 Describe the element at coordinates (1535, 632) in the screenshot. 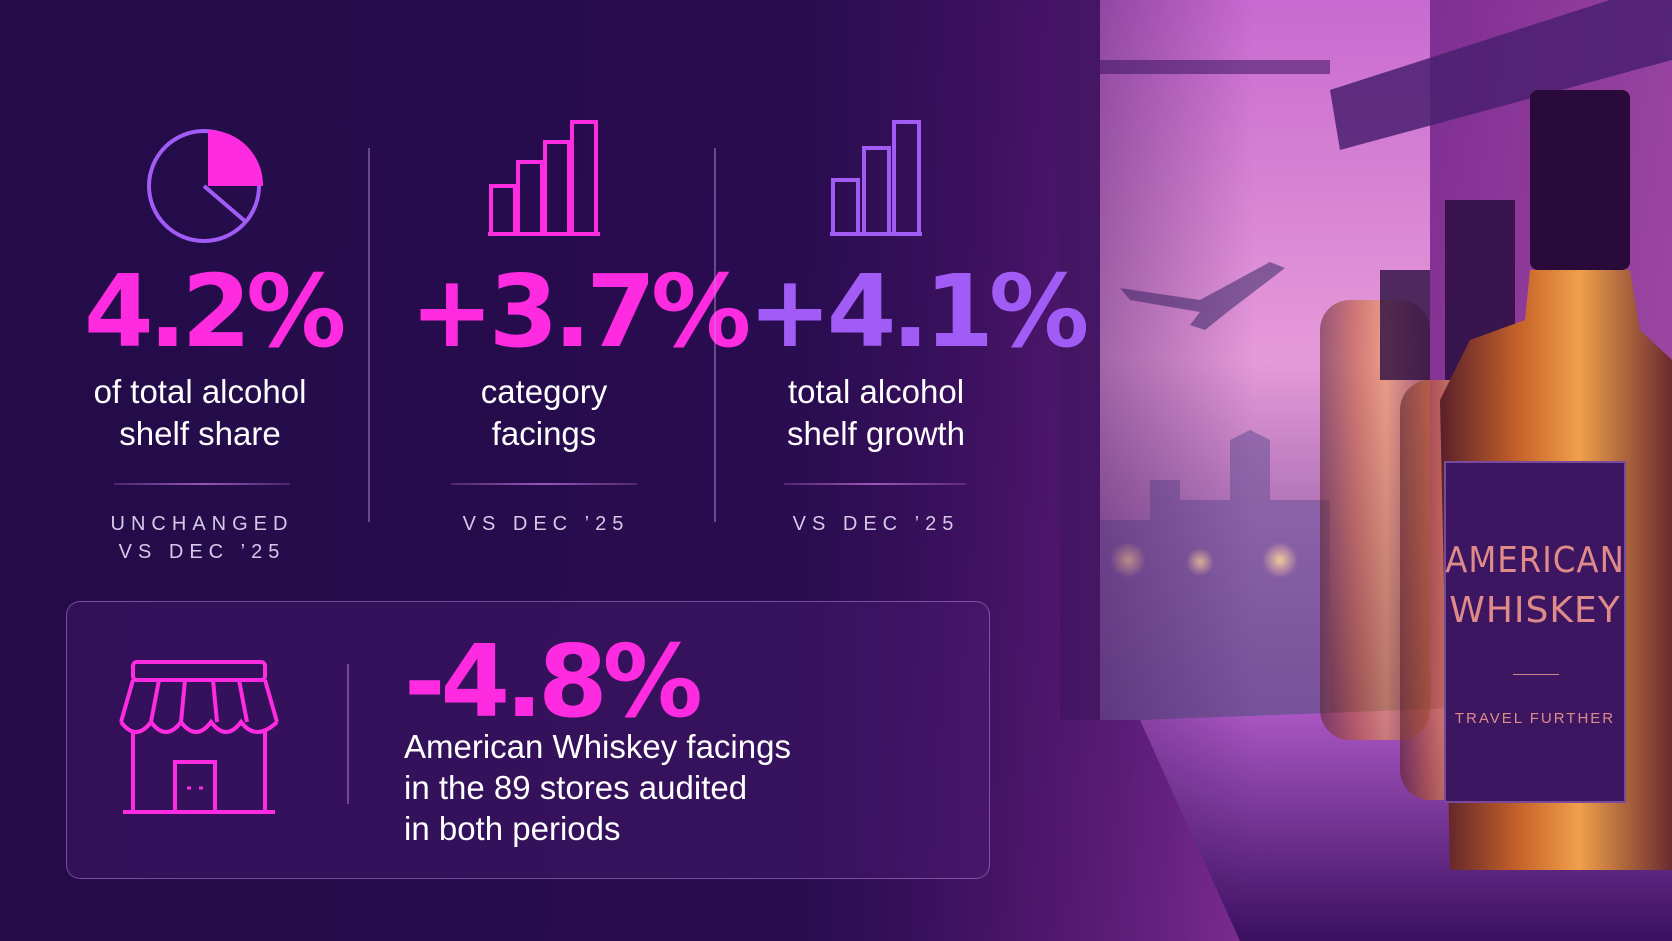

I see `bottle-label: AMERICAN WHISKEY TRAVEL FURTHER` at that location.